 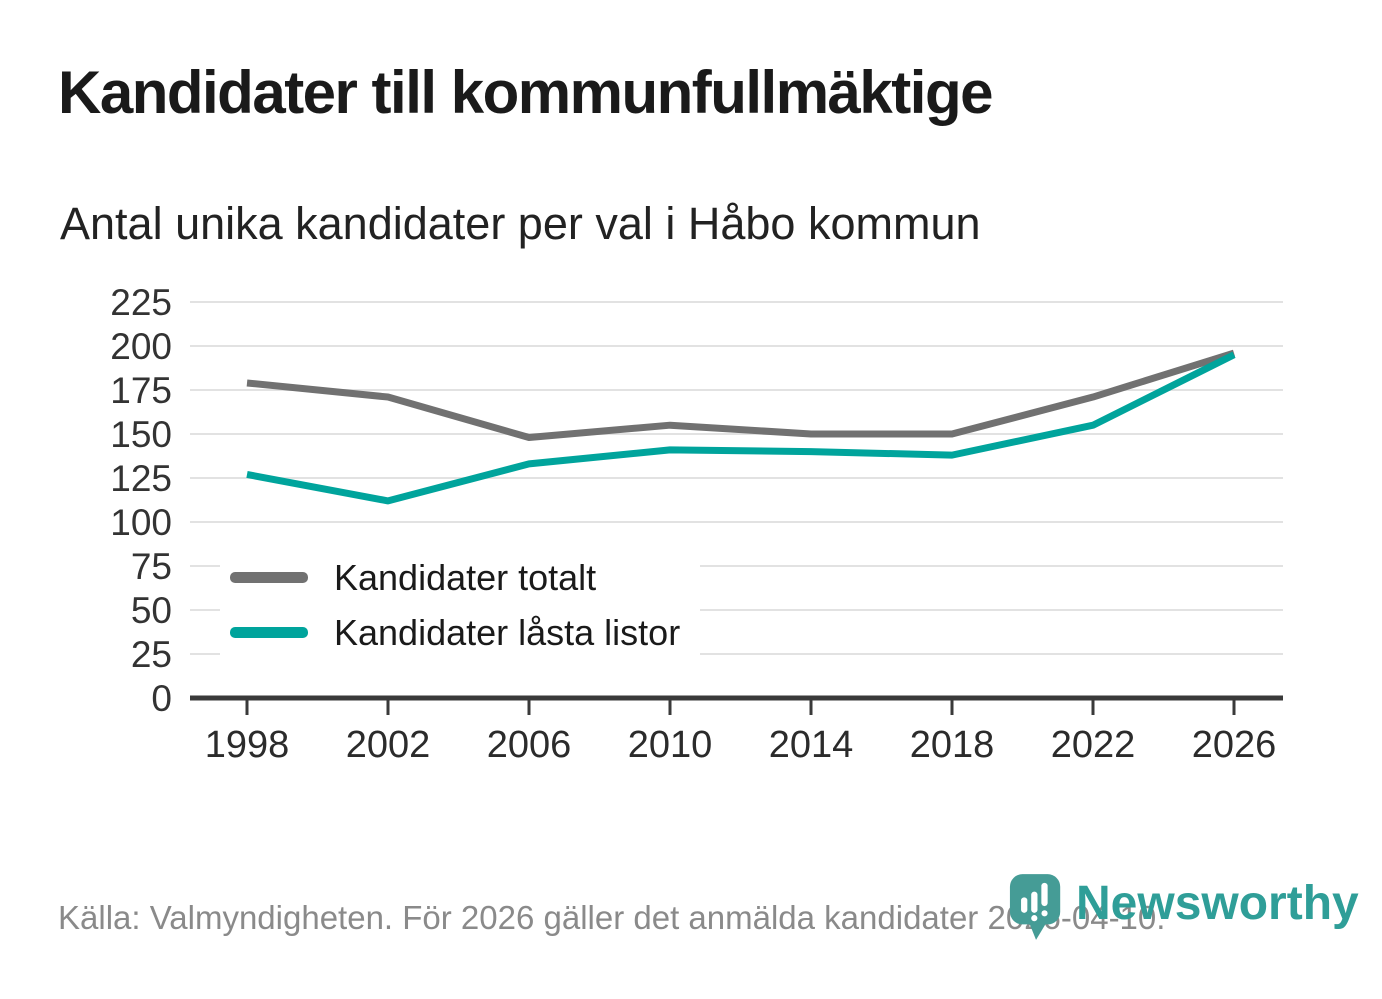 What do you see at coordinates (161, 698) in the screenshot?
I see `y-tick-label: 0` at bounding box center [161, 698].